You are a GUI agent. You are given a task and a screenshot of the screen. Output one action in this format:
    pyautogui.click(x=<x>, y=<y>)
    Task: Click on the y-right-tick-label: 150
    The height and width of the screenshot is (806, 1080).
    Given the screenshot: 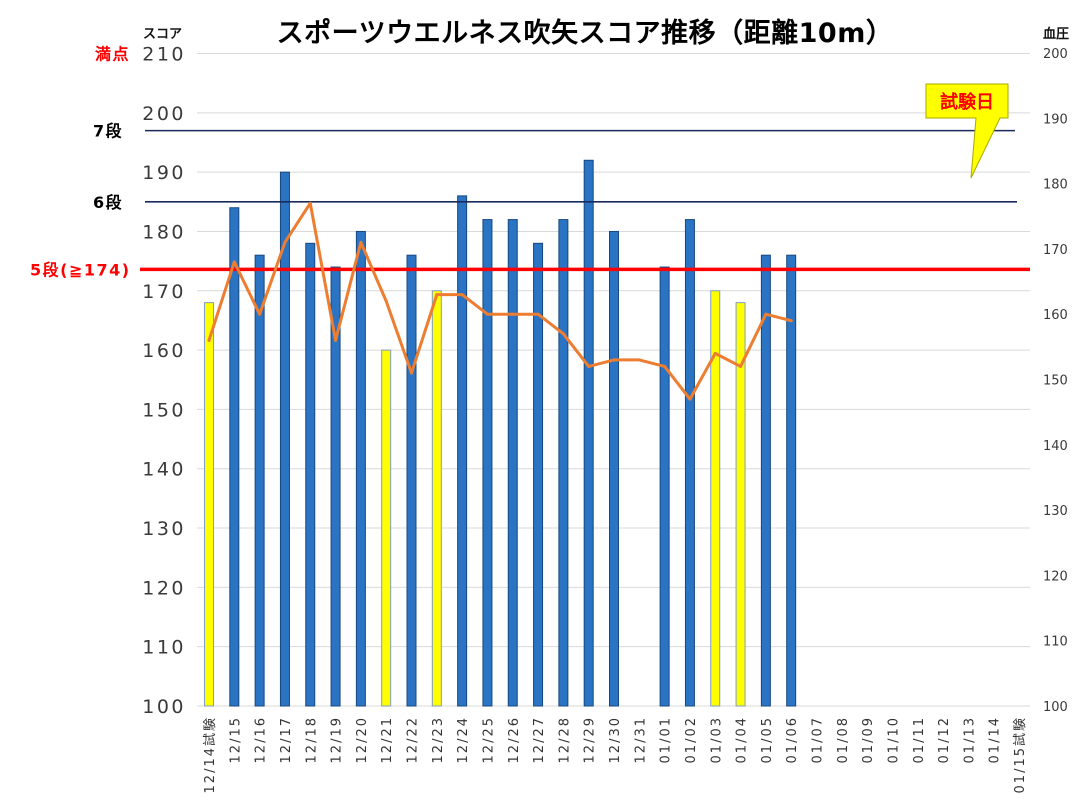 What is the action you would take?
    pyautogui.click(x=1055, y=381)
    